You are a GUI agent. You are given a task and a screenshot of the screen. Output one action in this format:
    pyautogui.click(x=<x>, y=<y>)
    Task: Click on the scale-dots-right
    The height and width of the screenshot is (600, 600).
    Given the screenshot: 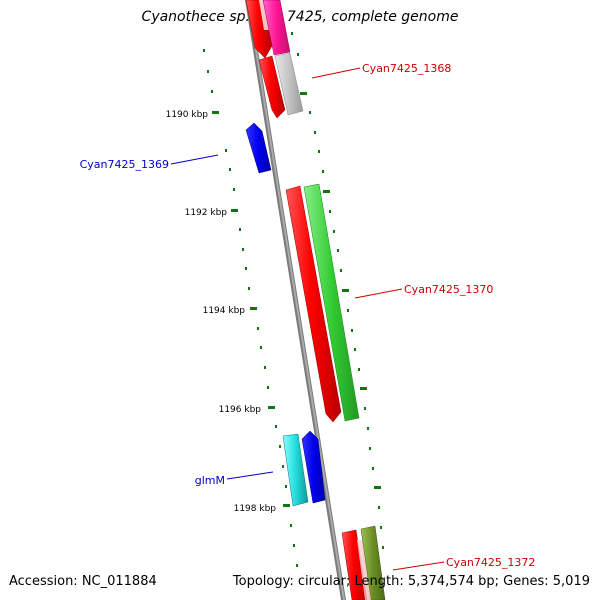 What is the action you would take?
    pyautogui.click(x=337, y=290)
    